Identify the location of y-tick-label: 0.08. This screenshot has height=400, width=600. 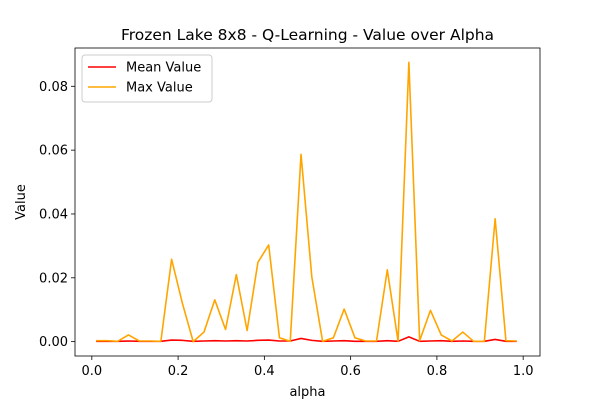
(53, 87).